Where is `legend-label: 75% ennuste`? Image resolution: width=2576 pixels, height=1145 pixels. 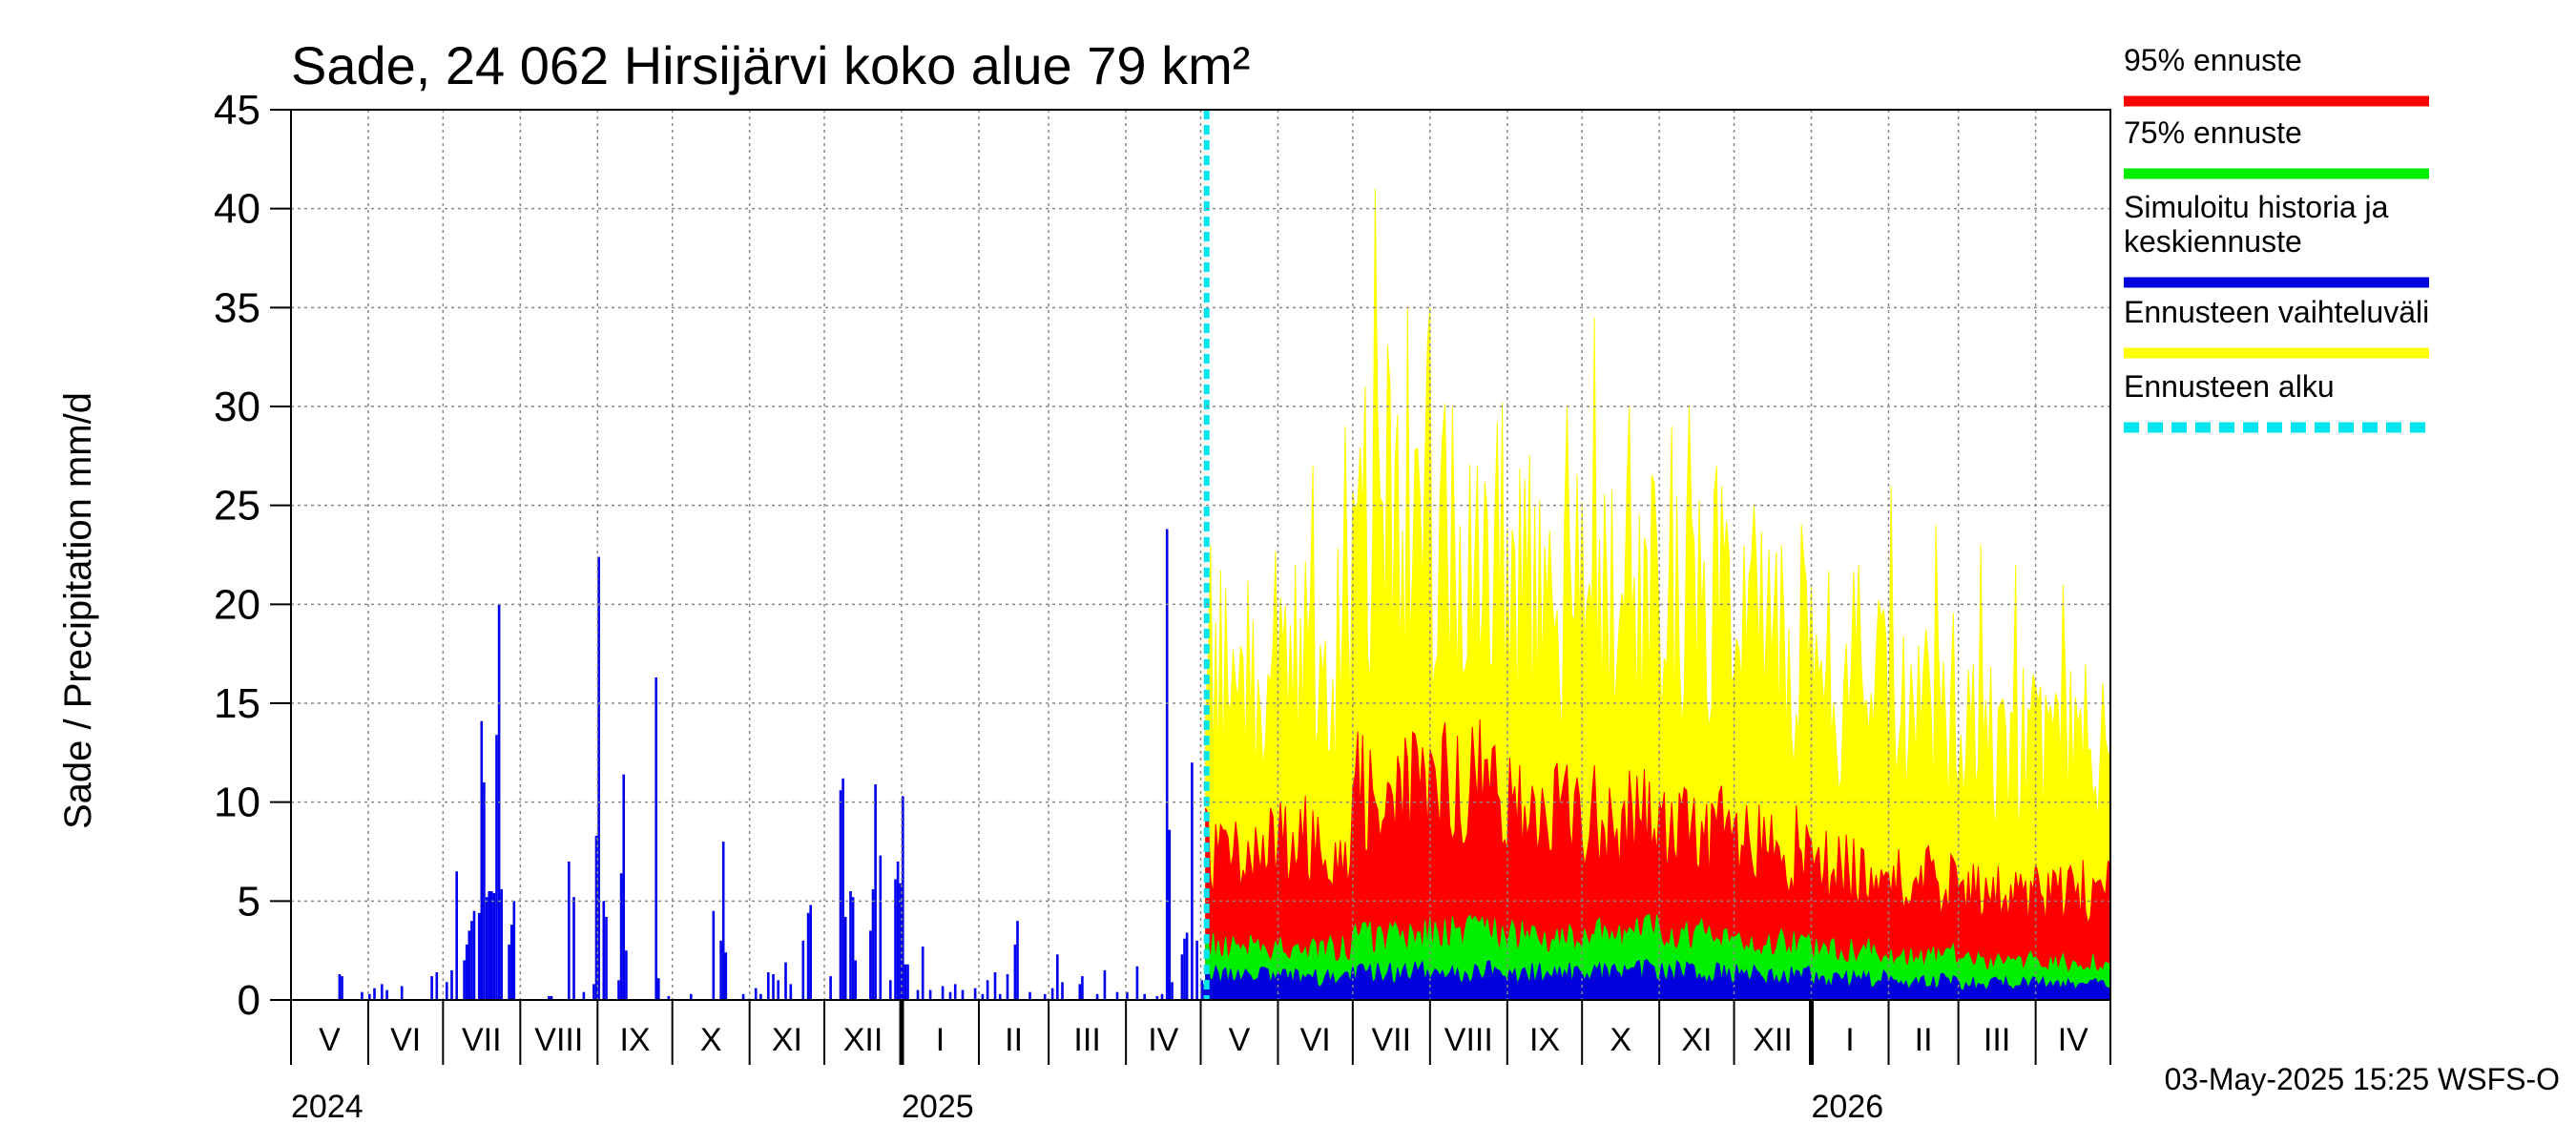 legend-label: 75% ennuste is located at coordinates (2213, 132).